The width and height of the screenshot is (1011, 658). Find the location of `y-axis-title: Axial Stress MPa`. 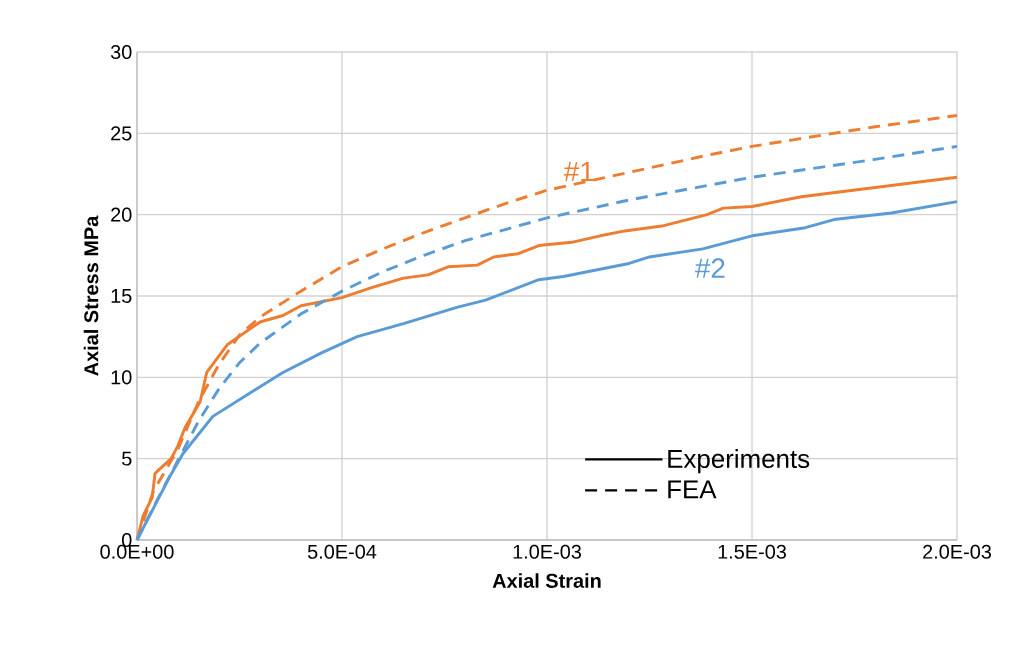

y-axis-title: Axial Stress MPa is located at coordinates (91, 295).